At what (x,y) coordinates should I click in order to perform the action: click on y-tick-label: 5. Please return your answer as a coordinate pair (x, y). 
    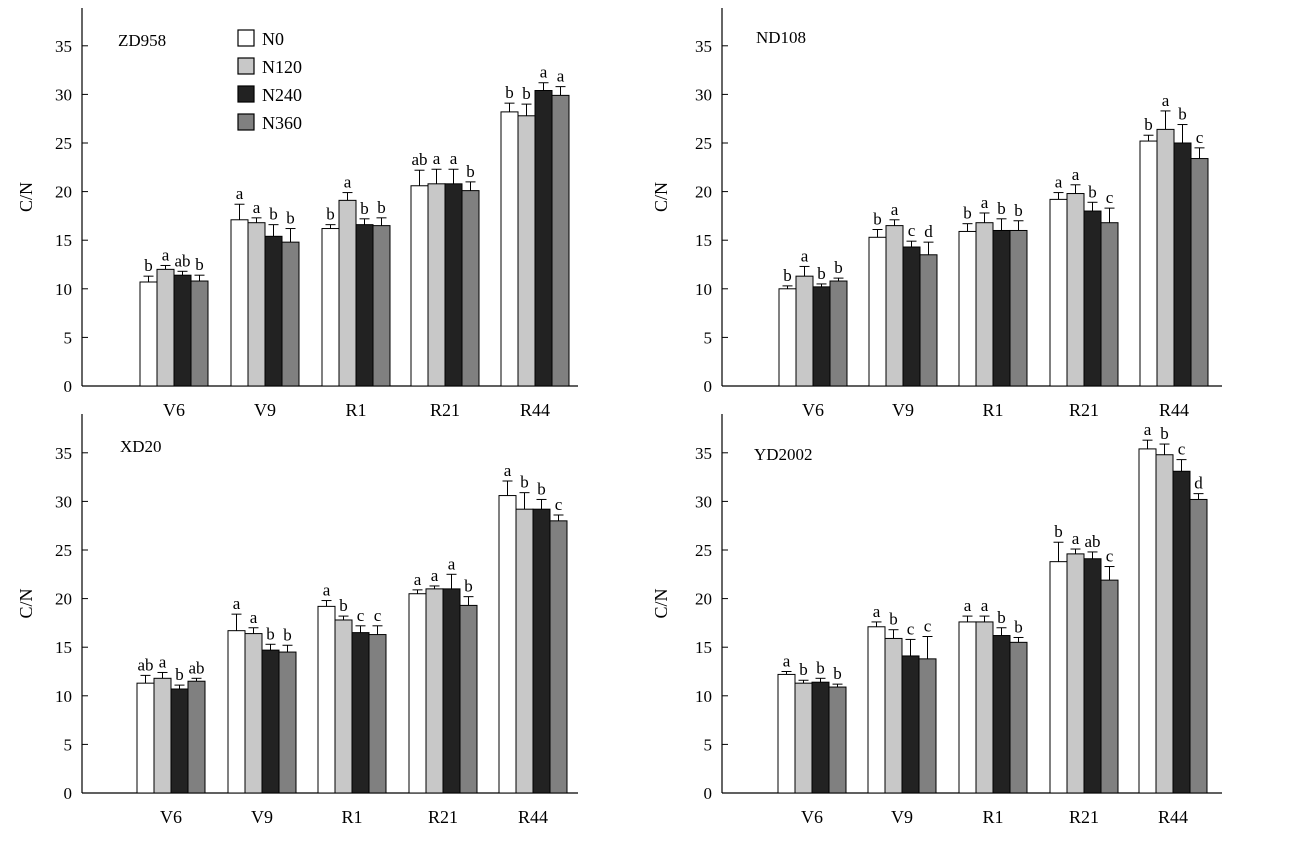
    Looking at the image, I should click on (708, 337).